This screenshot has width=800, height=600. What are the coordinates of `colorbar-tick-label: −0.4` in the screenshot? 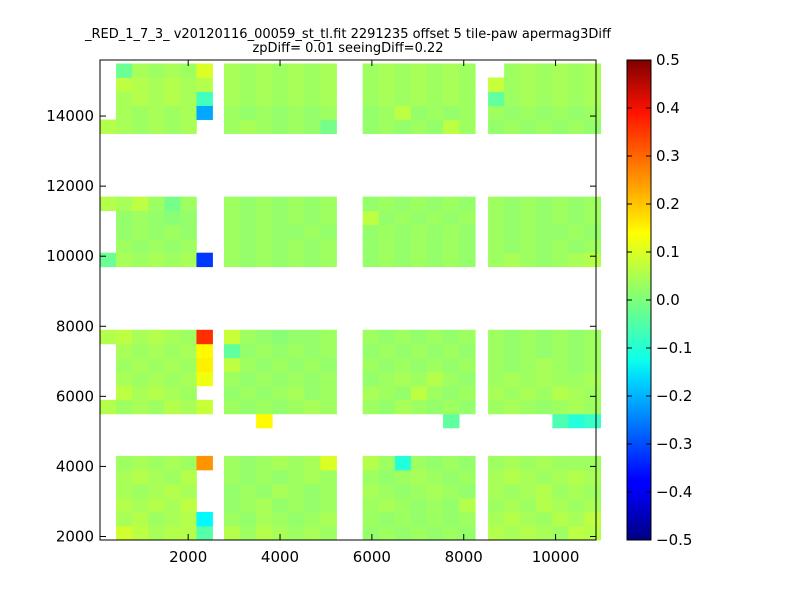 It's located at (674, 492).